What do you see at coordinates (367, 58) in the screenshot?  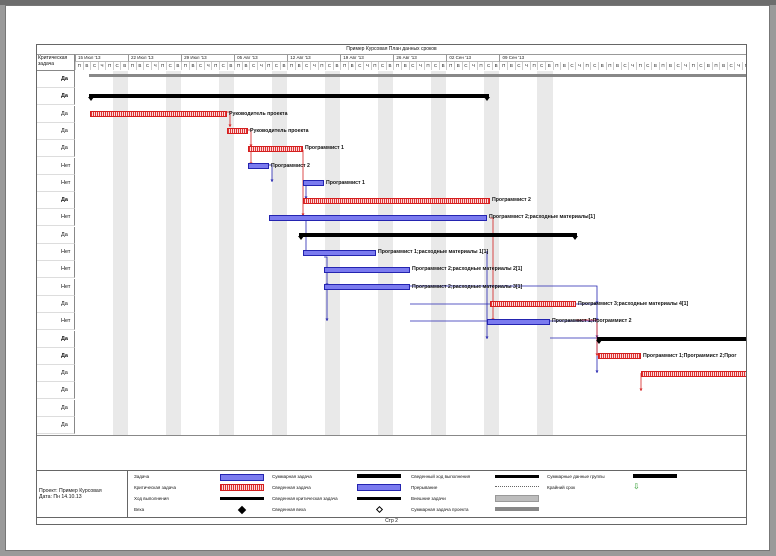 I see `timescale-week: 19 Авг '13` at bounding box center [367, 58].